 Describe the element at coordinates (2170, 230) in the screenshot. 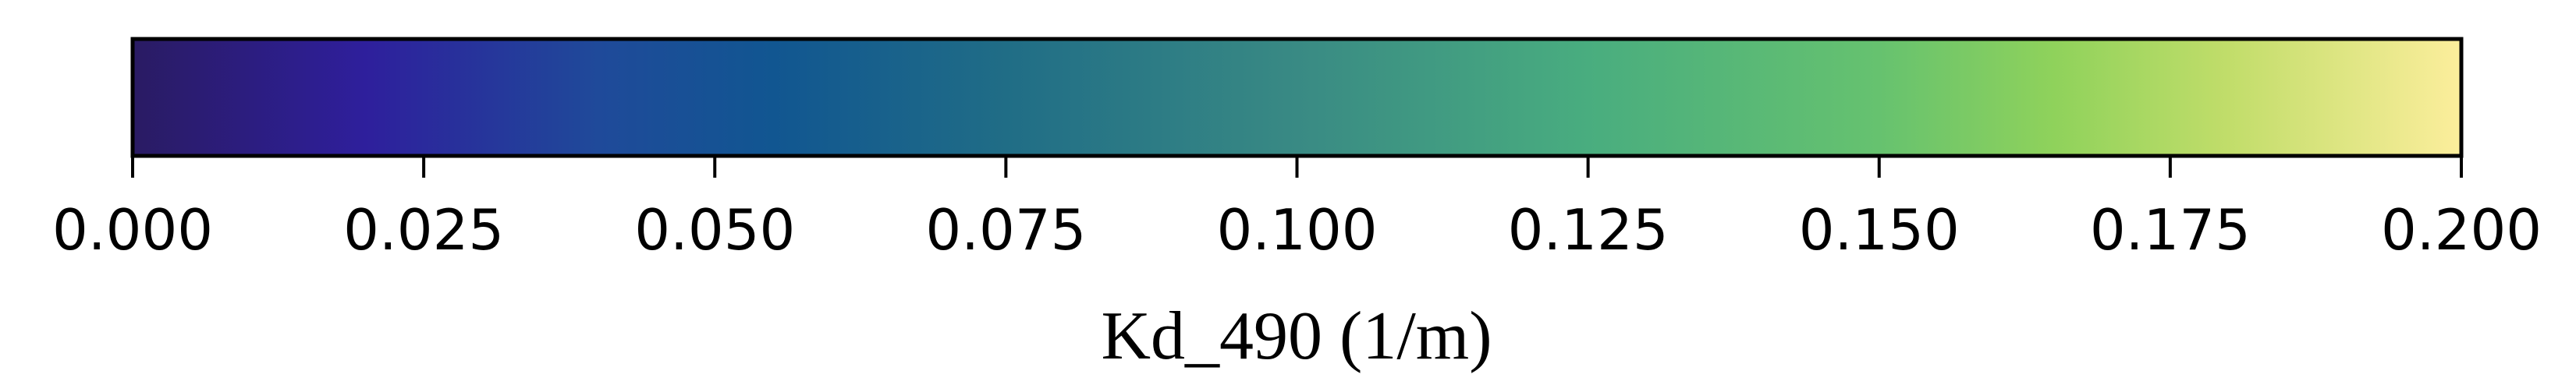

I see `x-tick-label: 0.175` at that location.